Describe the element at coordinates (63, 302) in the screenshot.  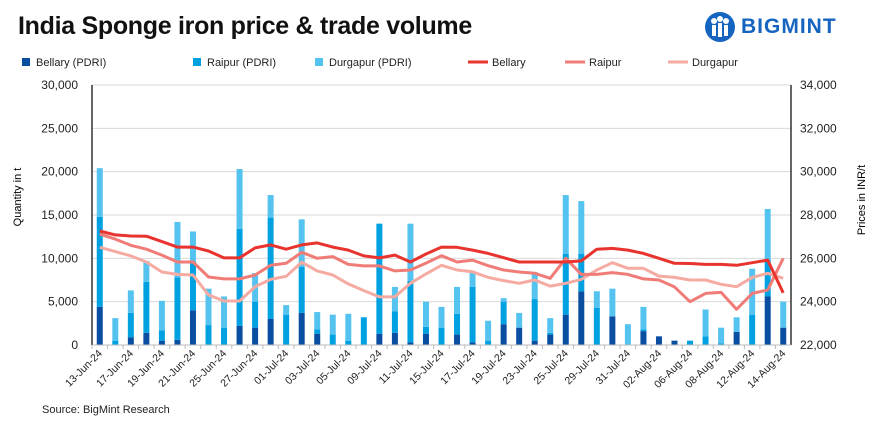
I see `y-tick-label: 5,000` at that location.